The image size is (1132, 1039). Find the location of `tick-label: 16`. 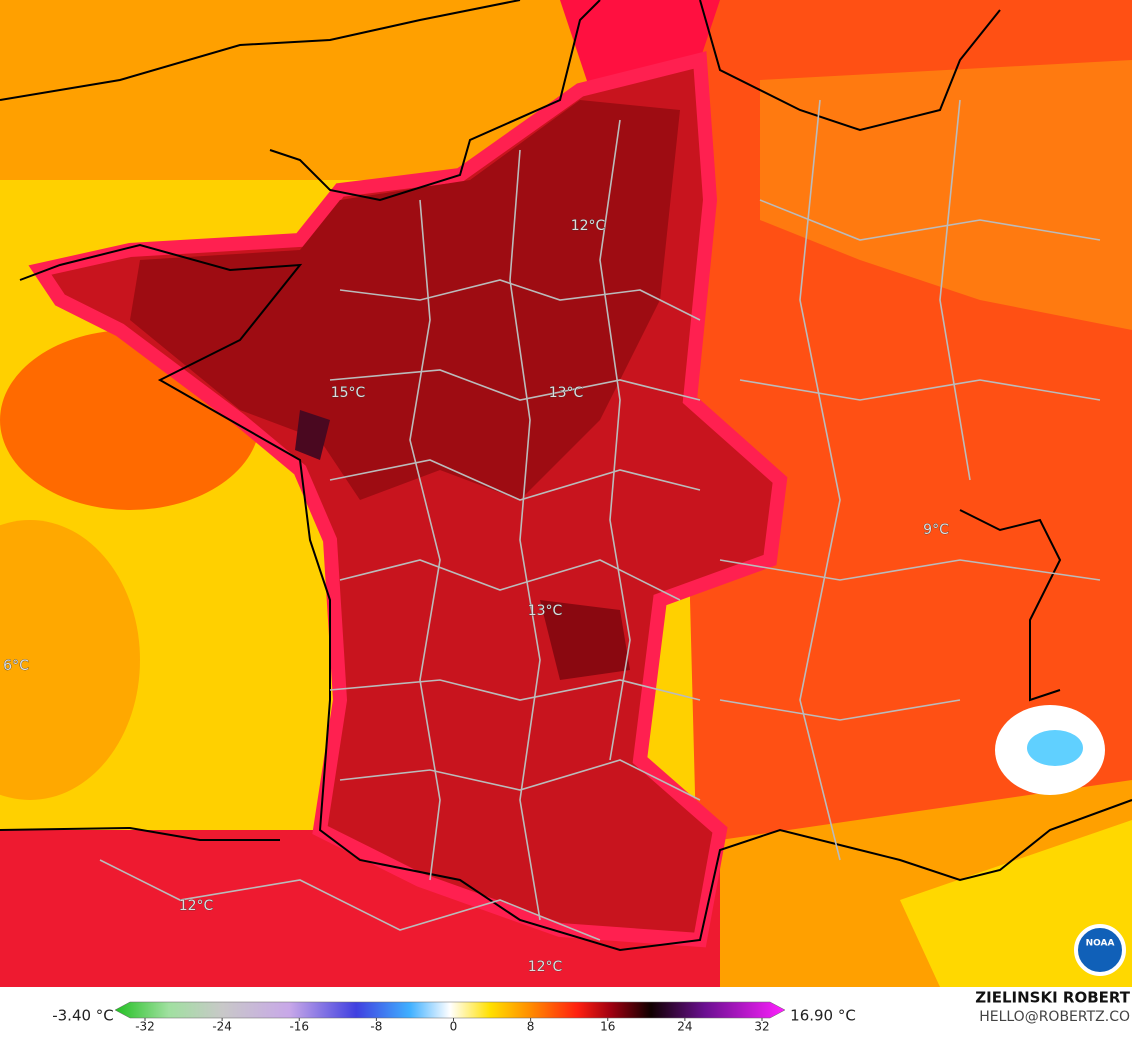

tick-label: 16 is located at coordinates (607, 1027).